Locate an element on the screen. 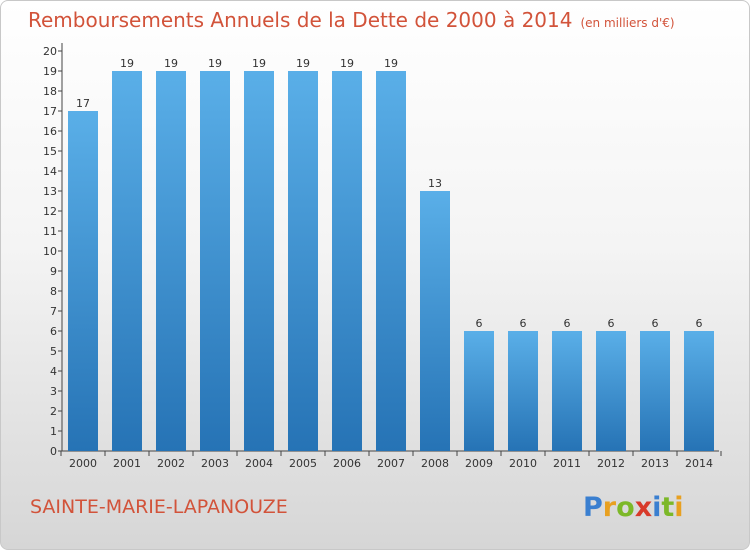  chart-unit: (en milliers d'€) is located at coordinates (627, 23).